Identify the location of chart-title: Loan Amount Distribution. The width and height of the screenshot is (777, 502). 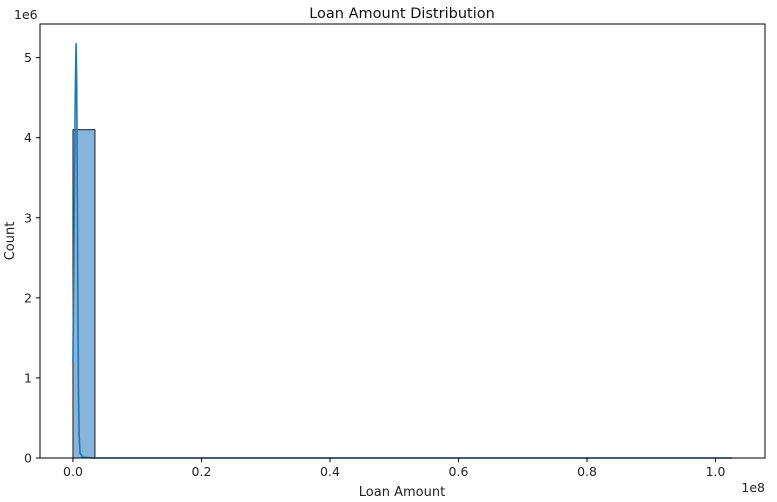
(402, 14).